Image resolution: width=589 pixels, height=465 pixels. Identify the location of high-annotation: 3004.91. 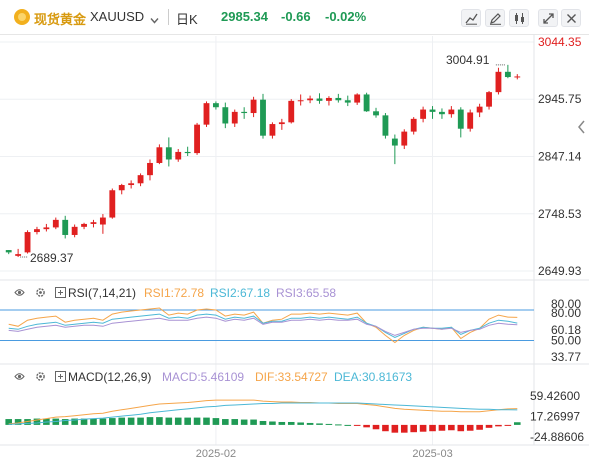
(468, 60).